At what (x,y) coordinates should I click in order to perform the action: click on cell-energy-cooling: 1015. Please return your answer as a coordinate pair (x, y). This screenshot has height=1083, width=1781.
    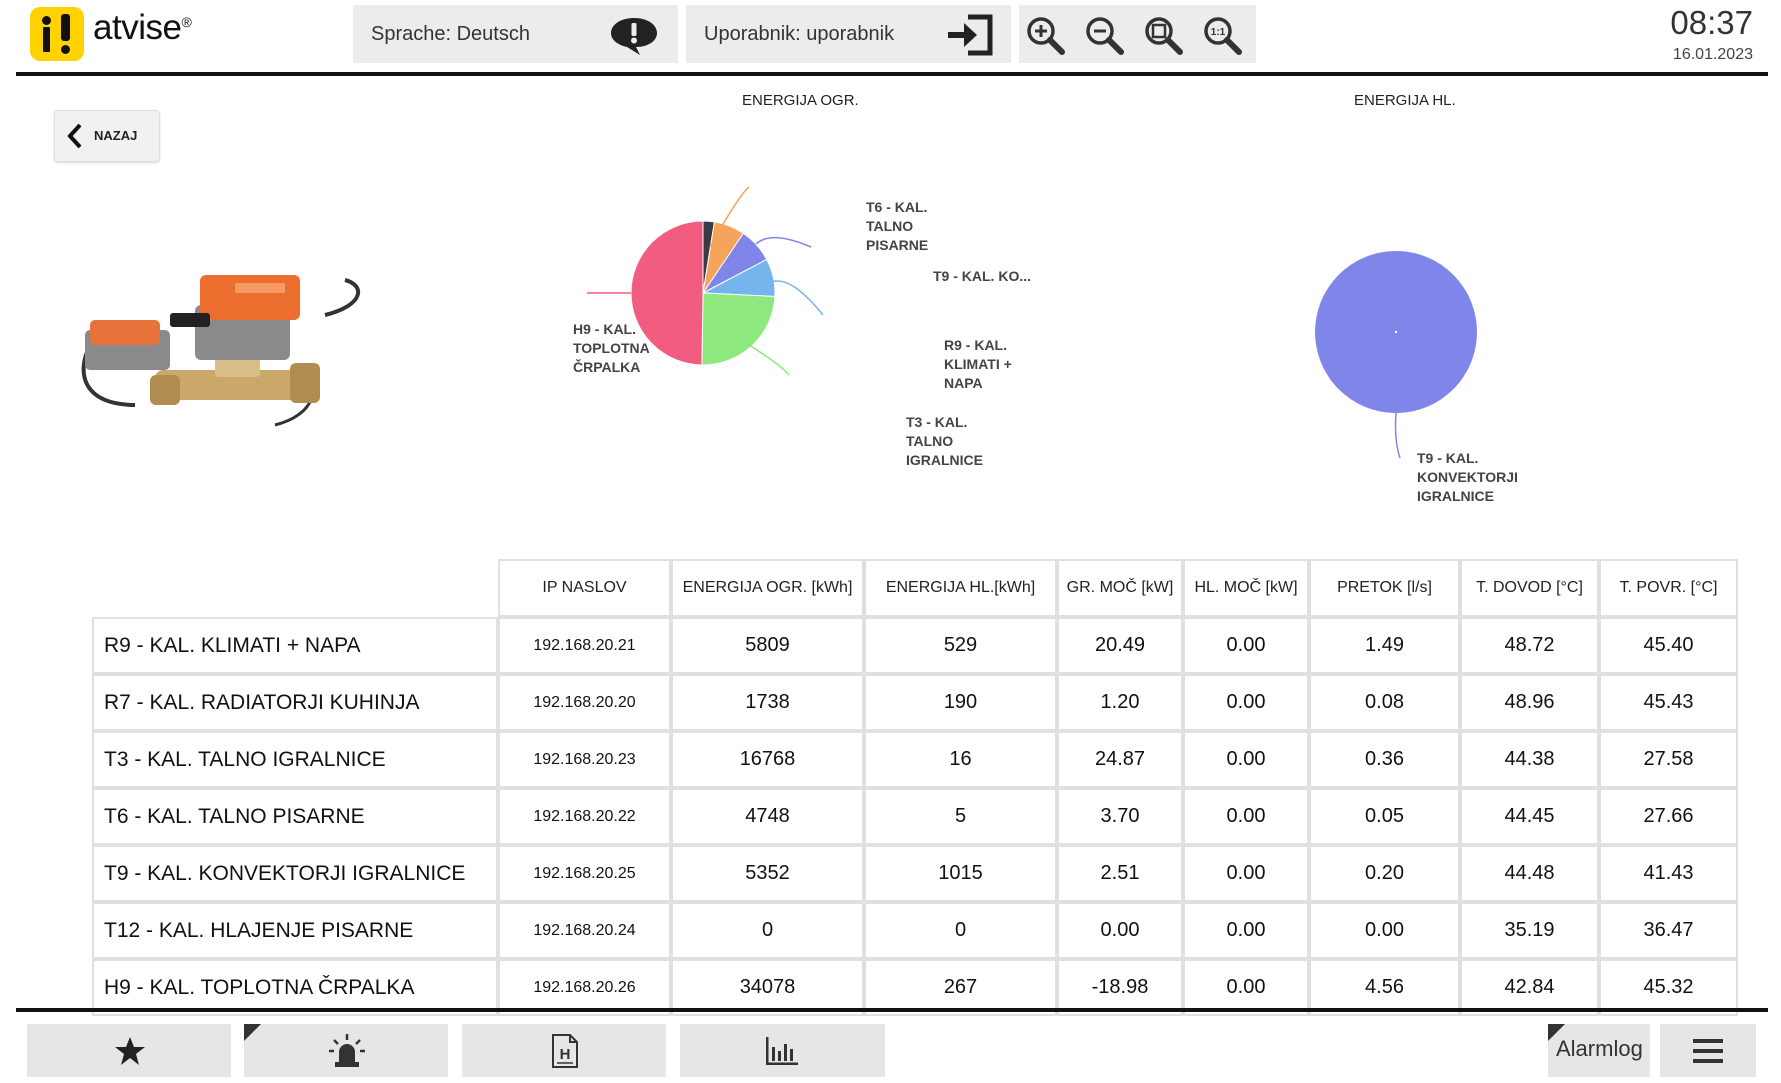
    Looking at the image, I should click on (960, 873).